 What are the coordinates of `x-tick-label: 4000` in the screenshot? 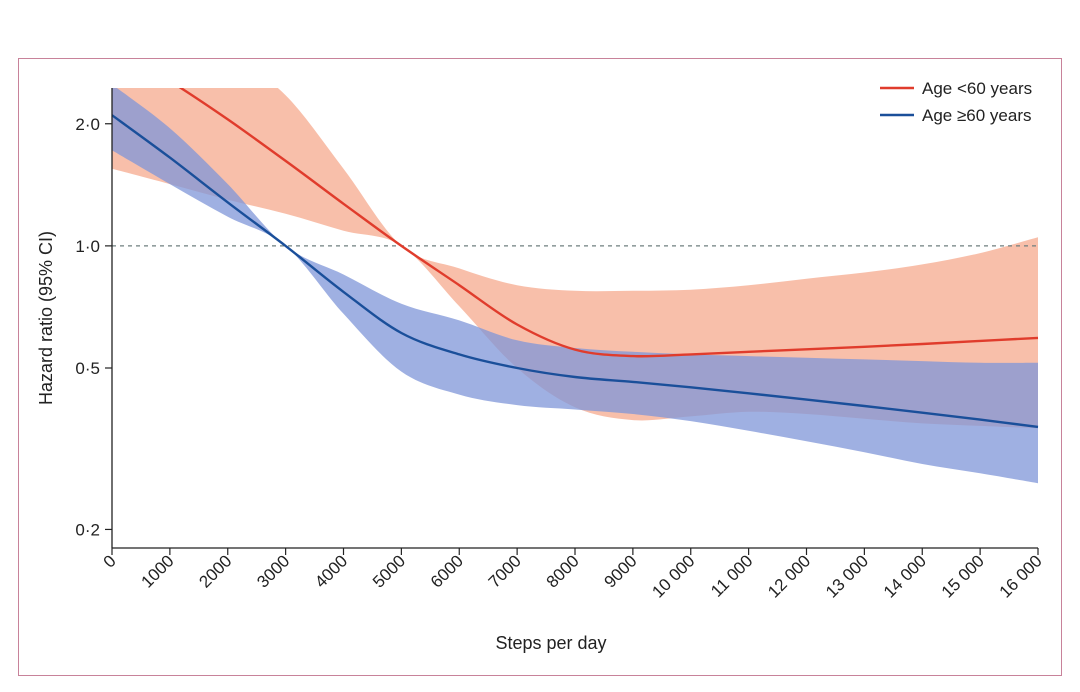 It's located at (331, 571).